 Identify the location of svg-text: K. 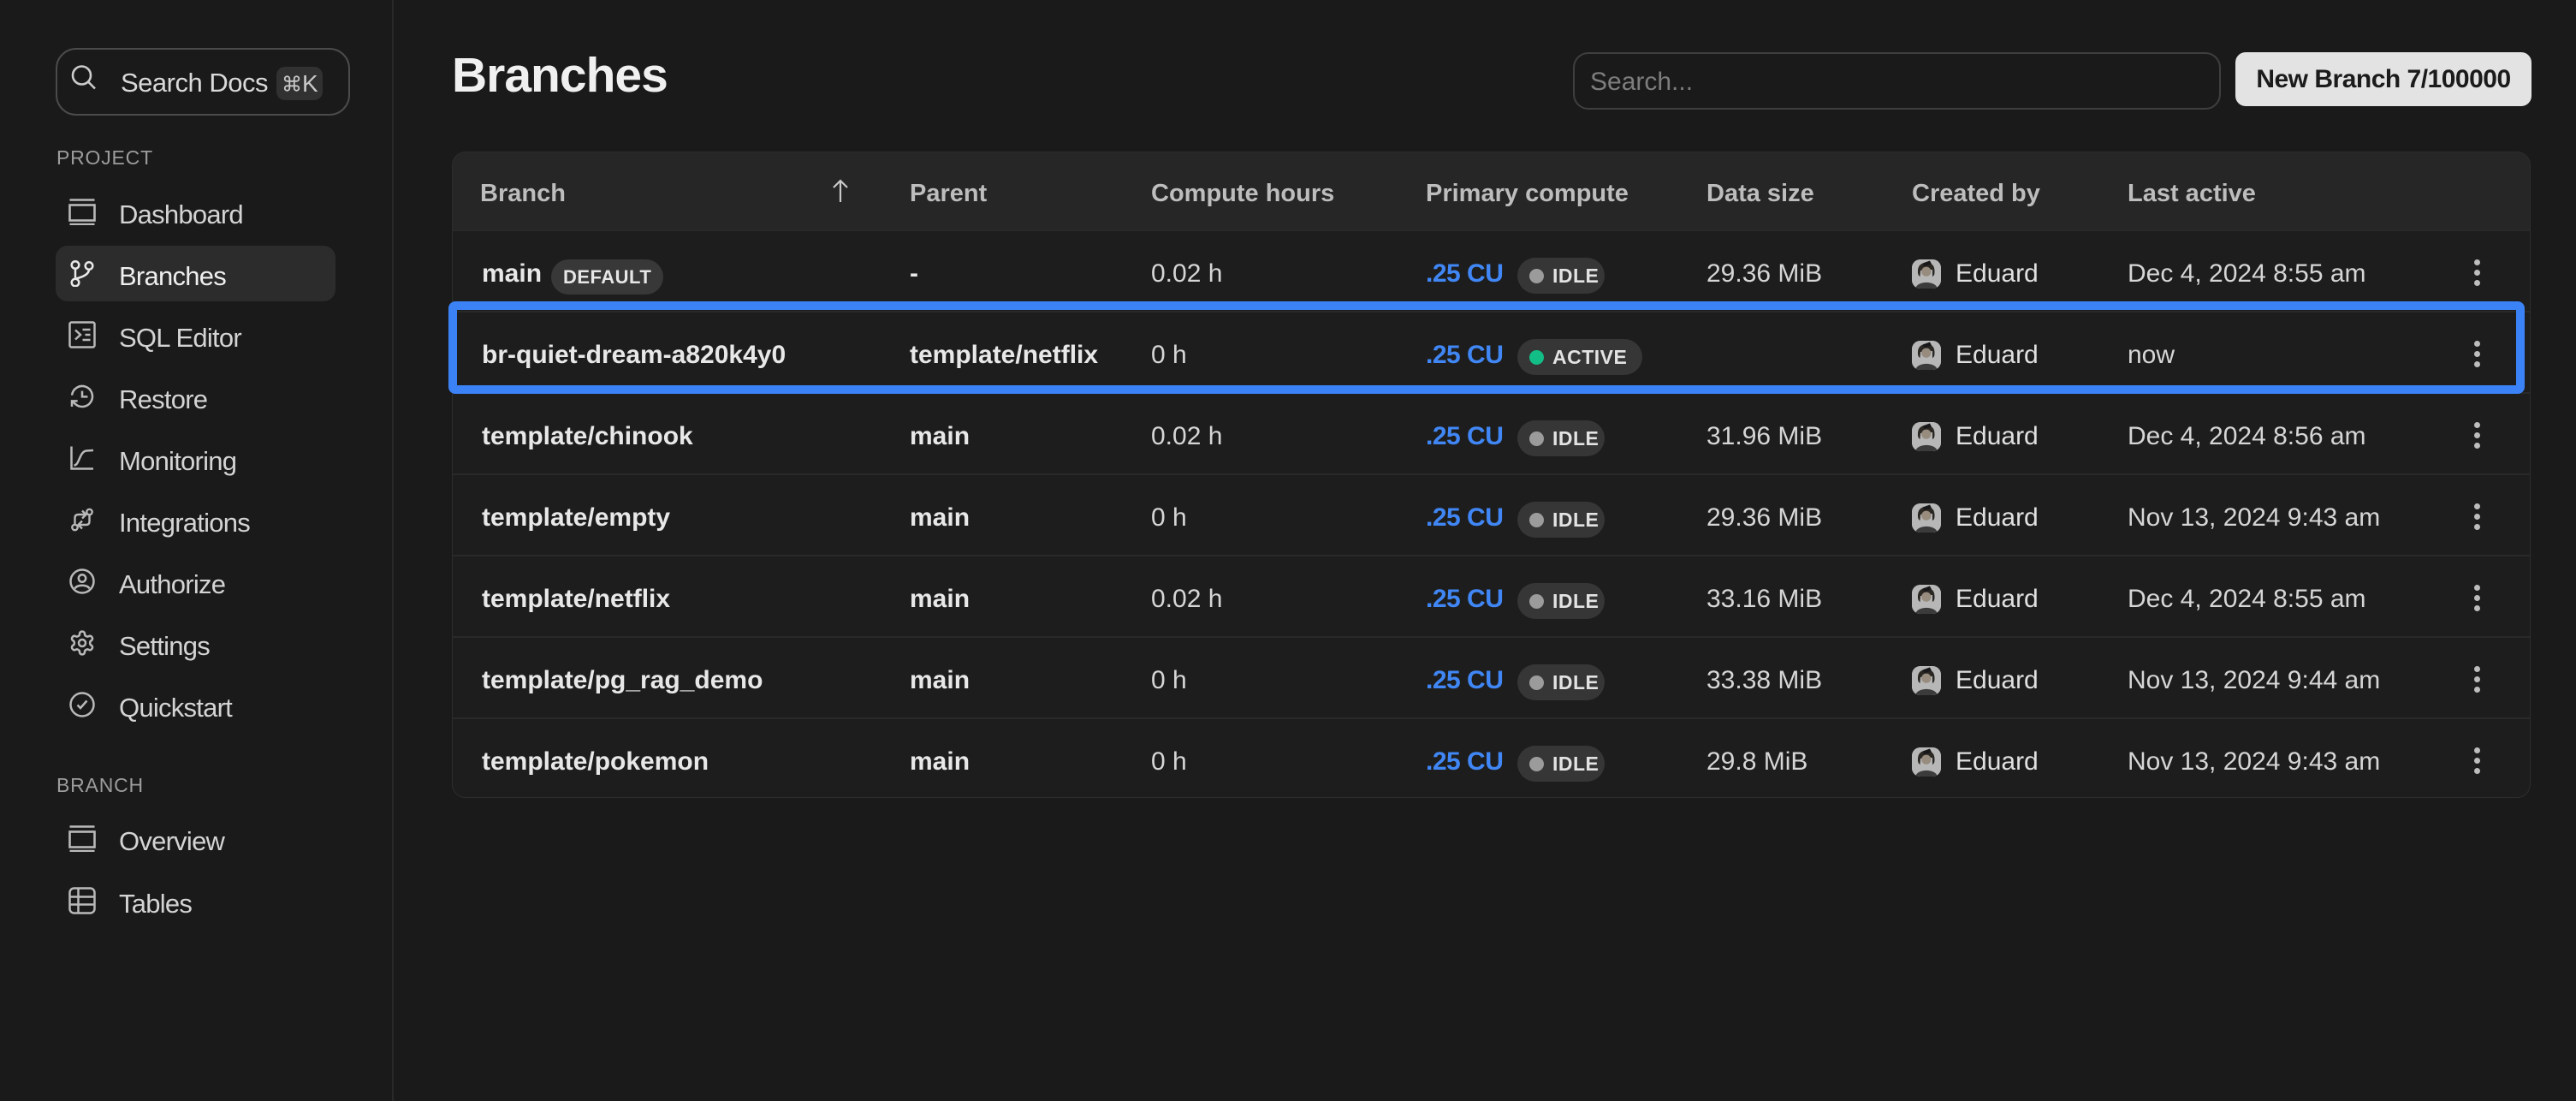
(310, 83).